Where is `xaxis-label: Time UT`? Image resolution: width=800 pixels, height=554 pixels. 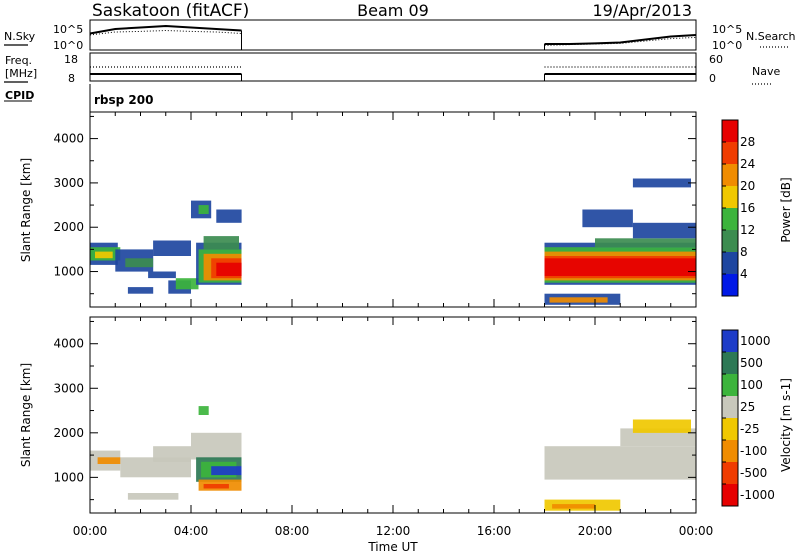 xaxis-label: Time UT is located at coordinates (392, 547).